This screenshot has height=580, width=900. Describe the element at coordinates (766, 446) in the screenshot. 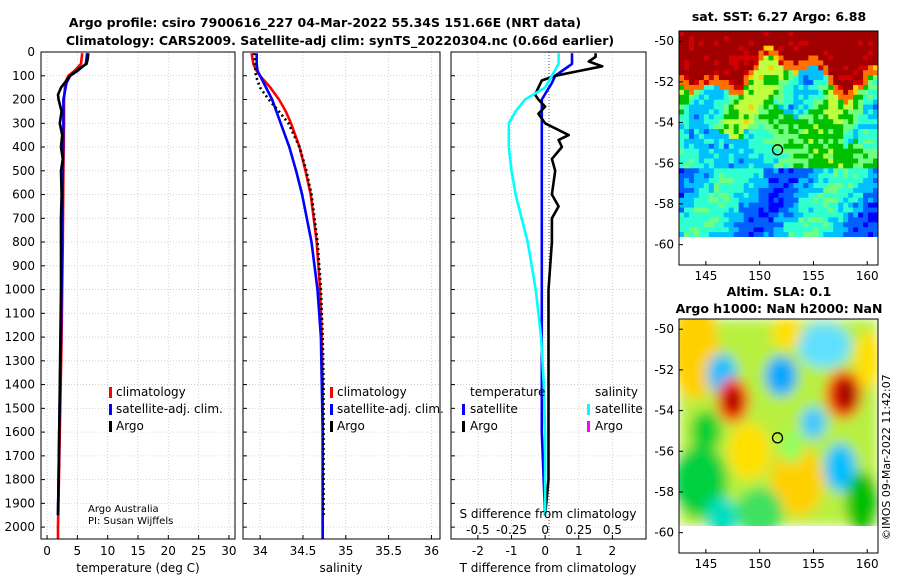

I see `sla-map-ticks: 145 150 155 160-50-52-54-56-58-60` at that location.